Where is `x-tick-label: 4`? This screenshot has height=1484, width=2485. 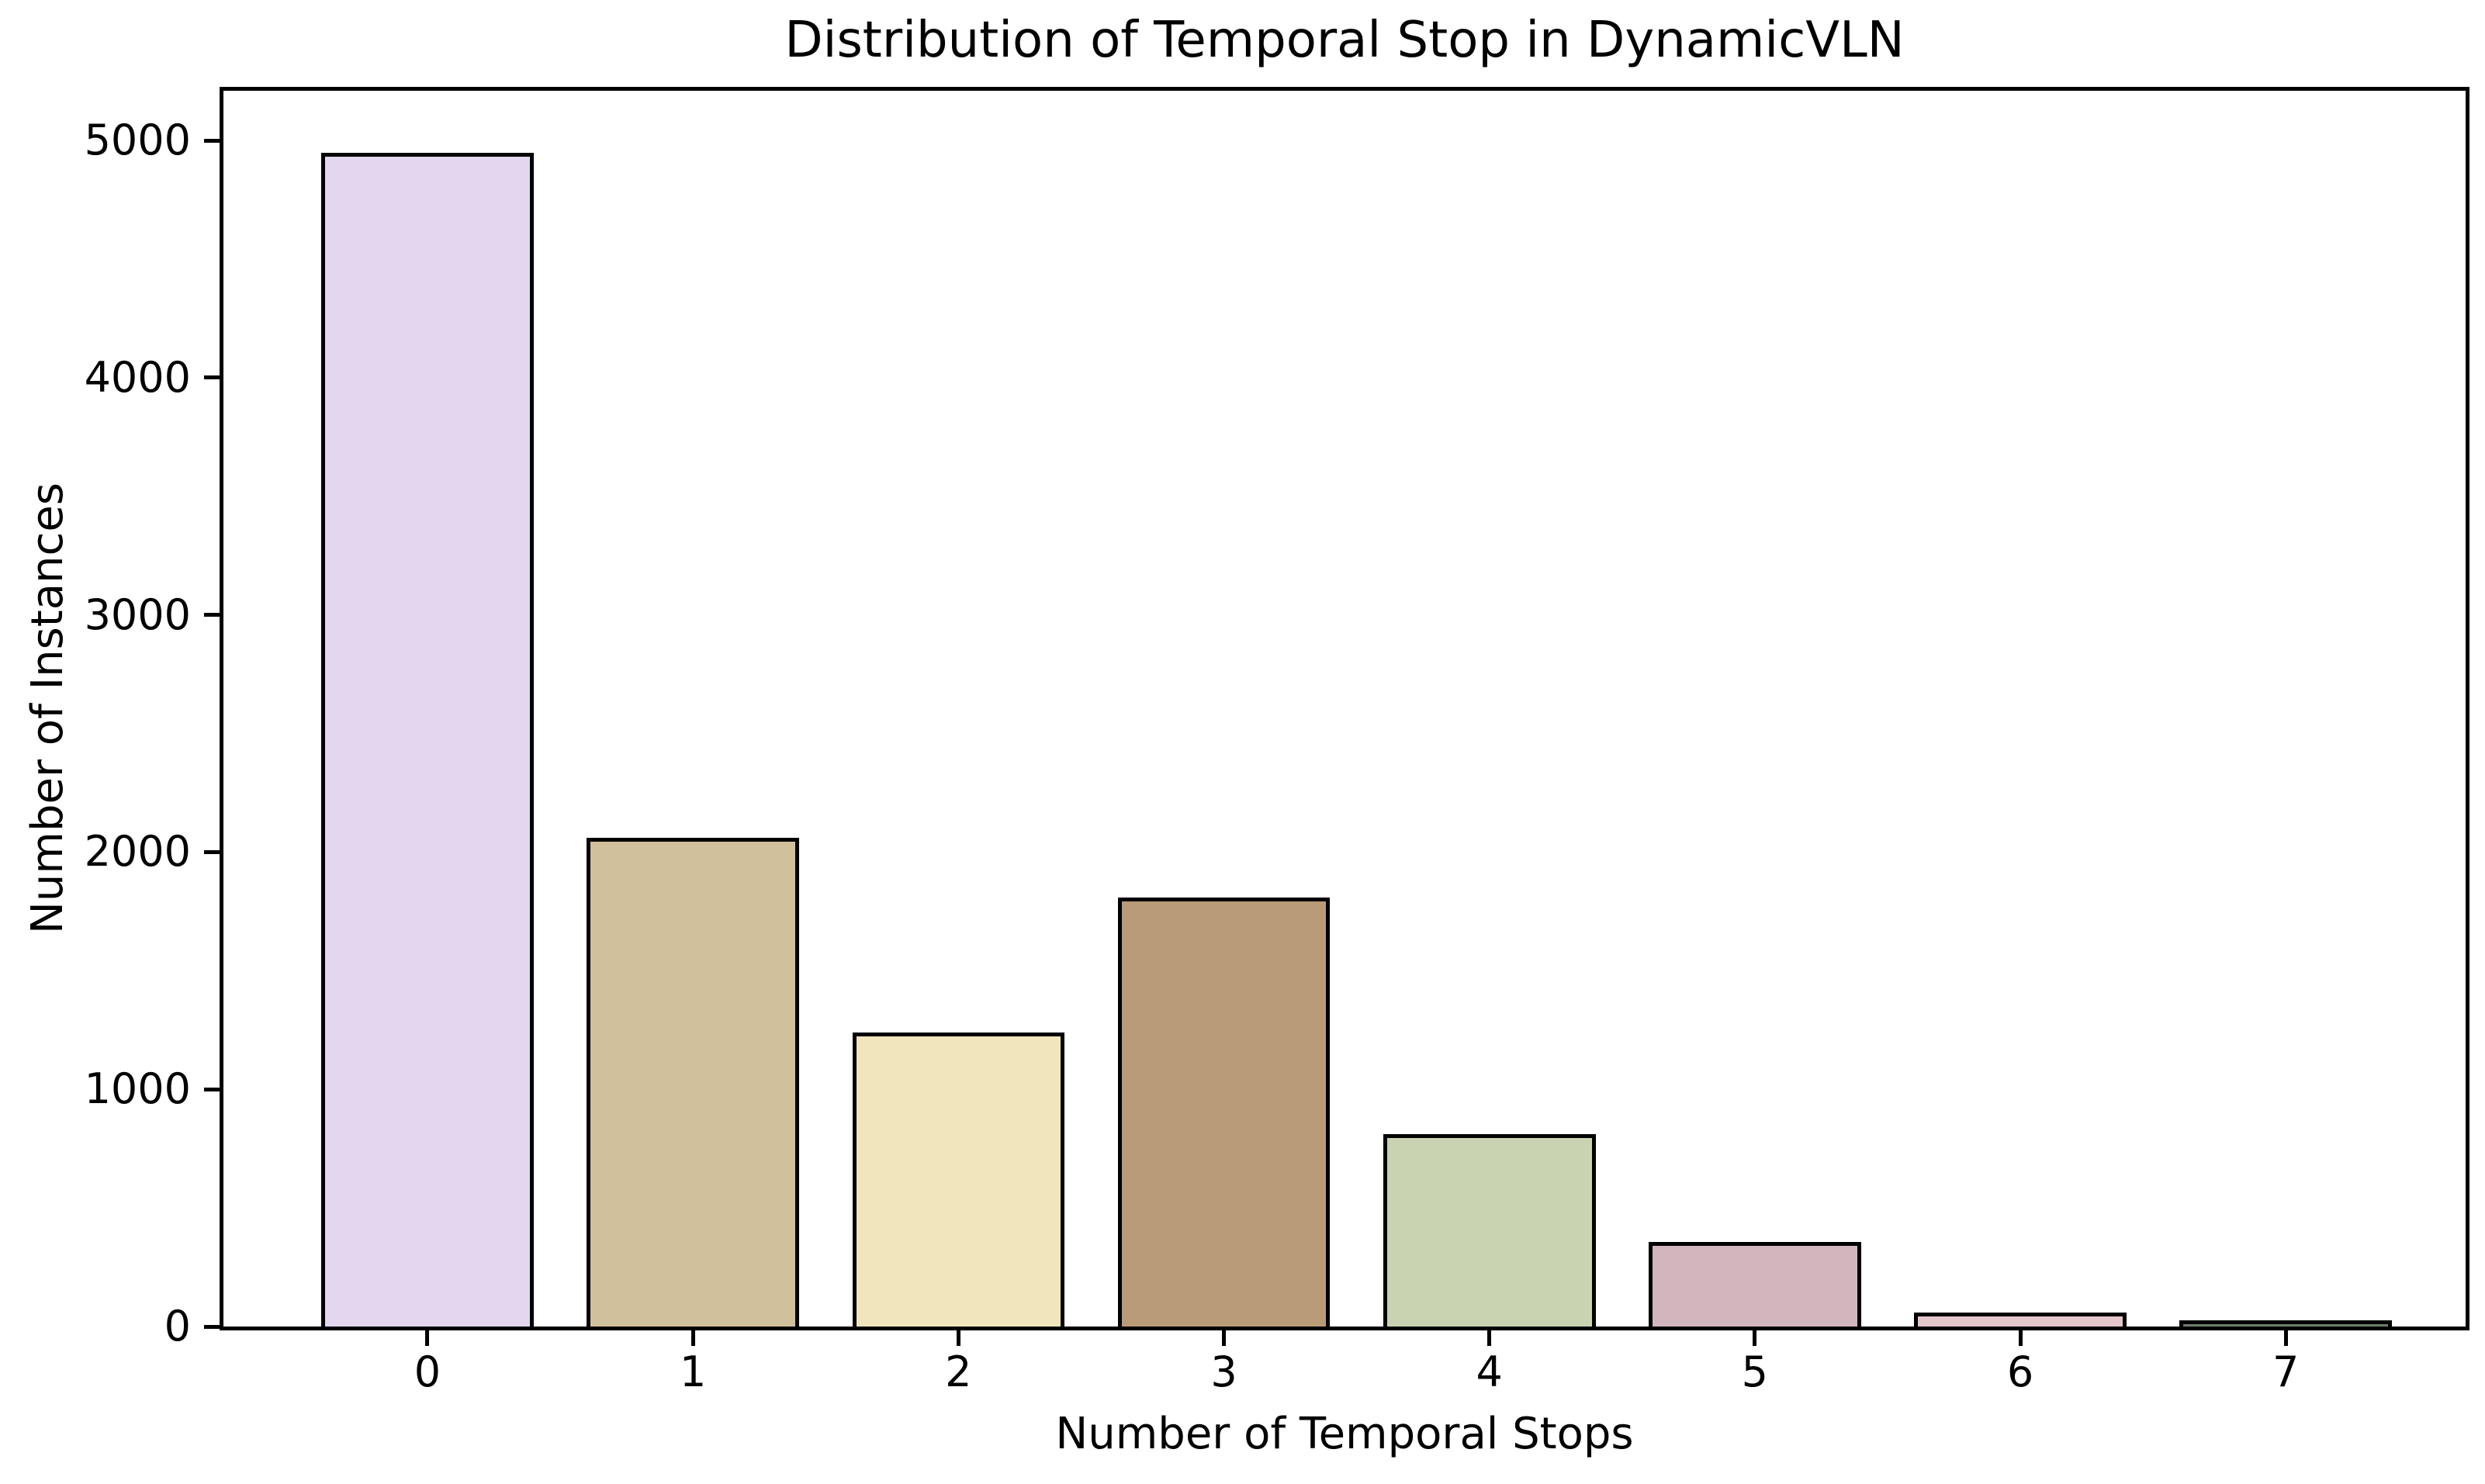 x-tick-label: 4 is located at coordinates (1489, 1371).